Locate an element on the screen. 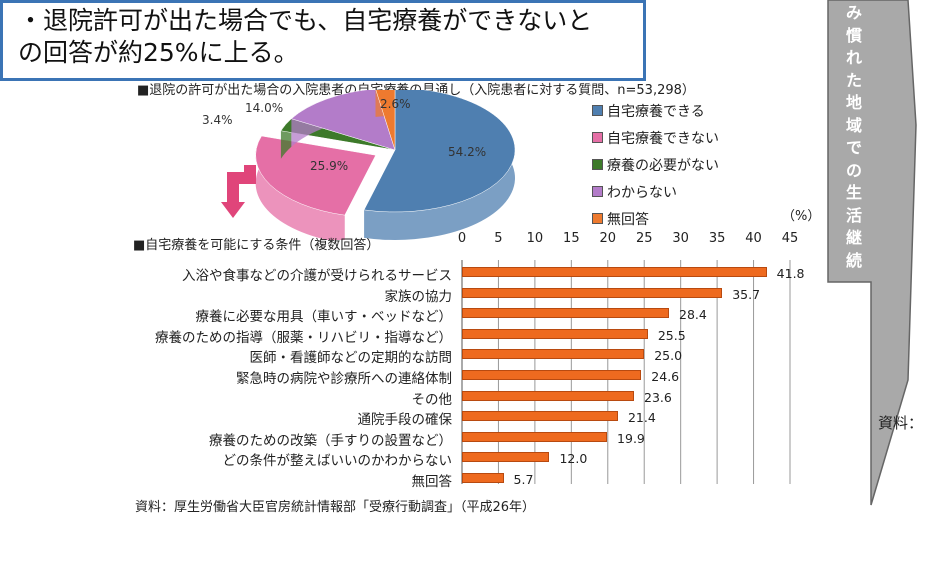 The height and width of the screenshot is (573, 933). bar-value-label: 28.4 is located at coordinates (693, 315).